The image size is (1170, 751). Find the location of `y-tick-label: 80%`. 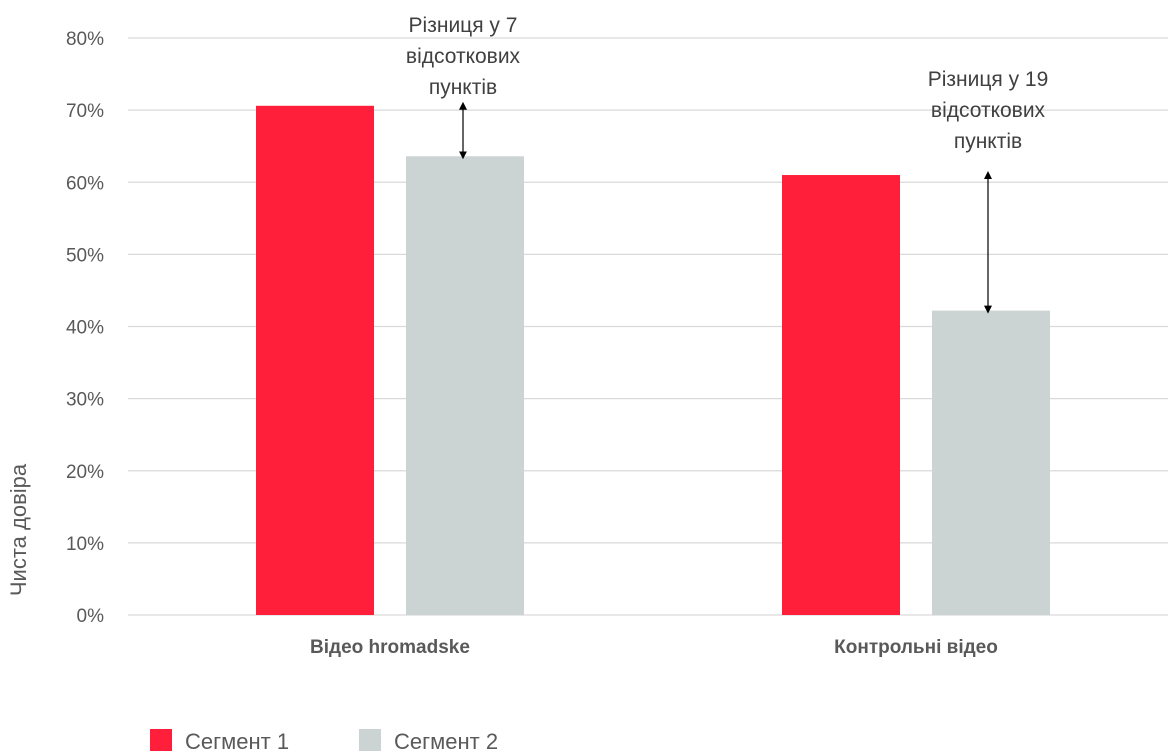

y-tick-label: 80% is located at coordinates (85, 39).